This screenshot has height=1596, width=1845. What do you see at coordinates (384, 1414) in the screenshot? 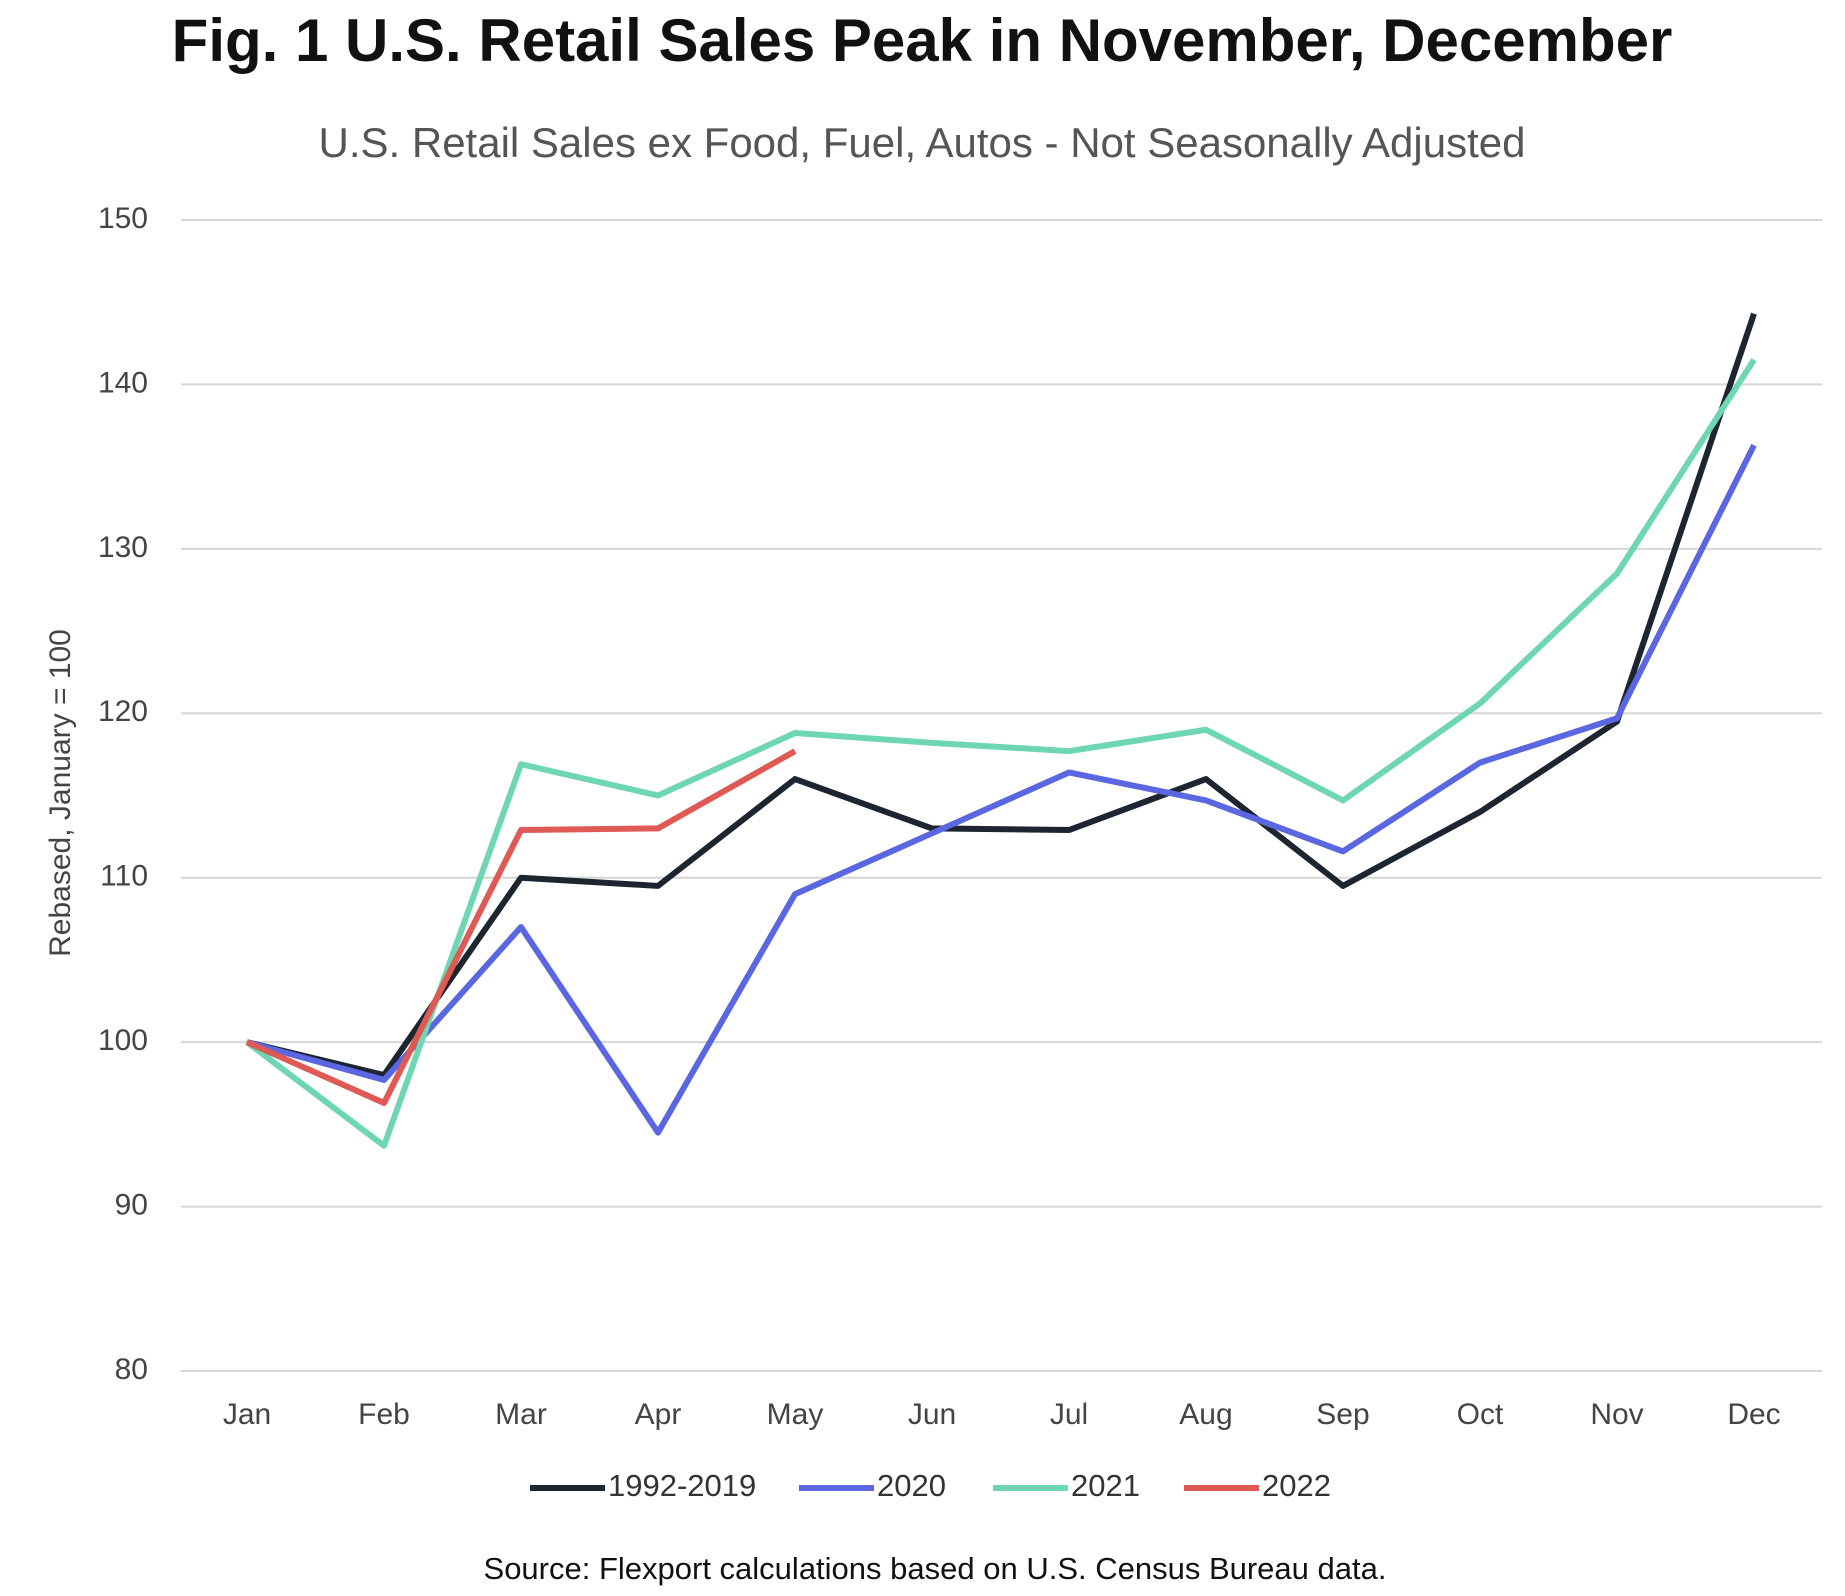
I see `x-tick-label: Feb` at bounding box center [384, 1414].